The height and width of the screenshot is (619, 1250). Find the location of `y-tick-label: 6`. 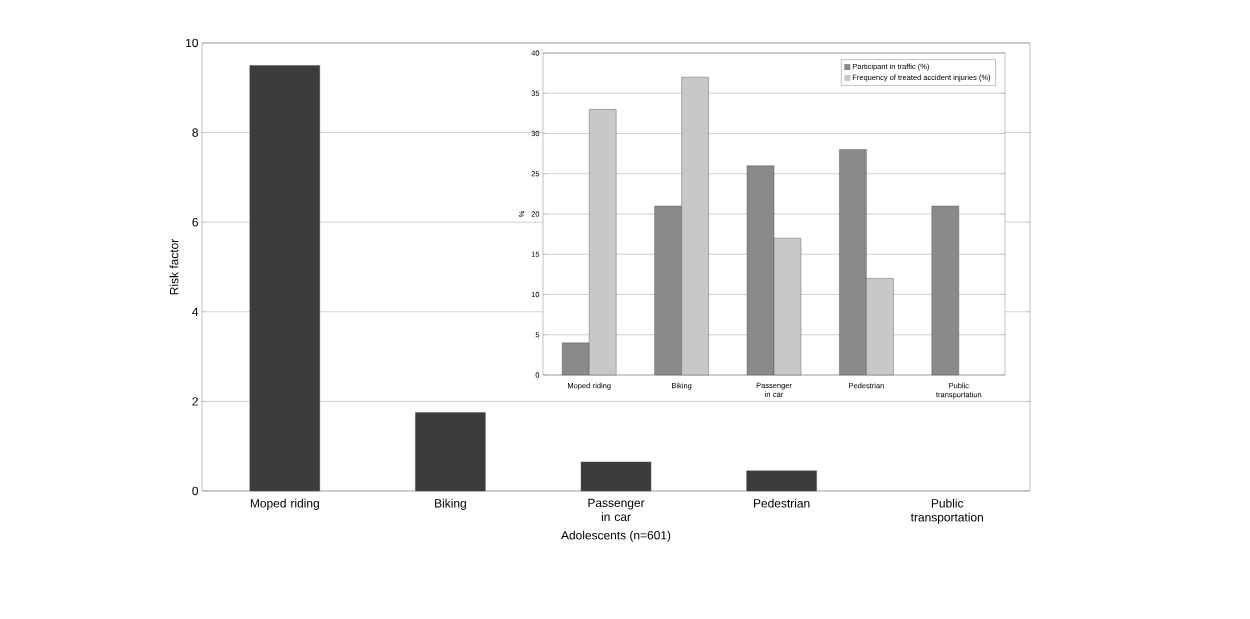

y-tick-label: 6 is located at coordinates (195, 222).